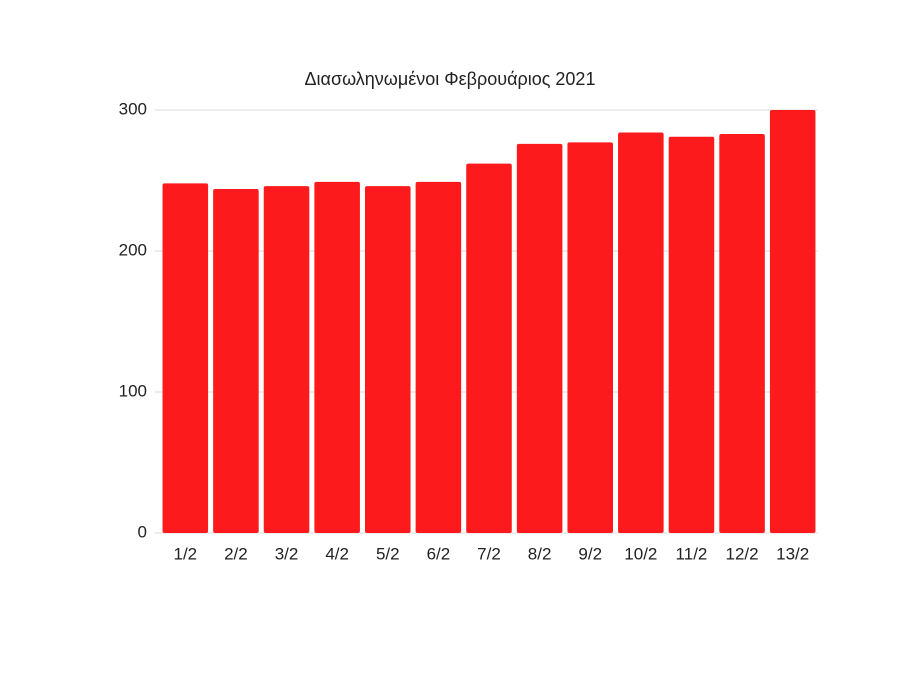 The width and height of the screenshot is (900, 675). Describe the element at coordinates (489, 553) in the screenshot. I see `x-tick-label: 7/2` at that location.